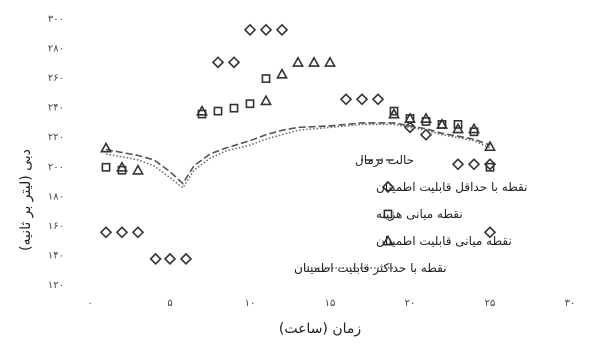  Describe the element at coordinates (56, 167) in the screenshot. I see `y-tick-label: ۲۰۰` at that location.